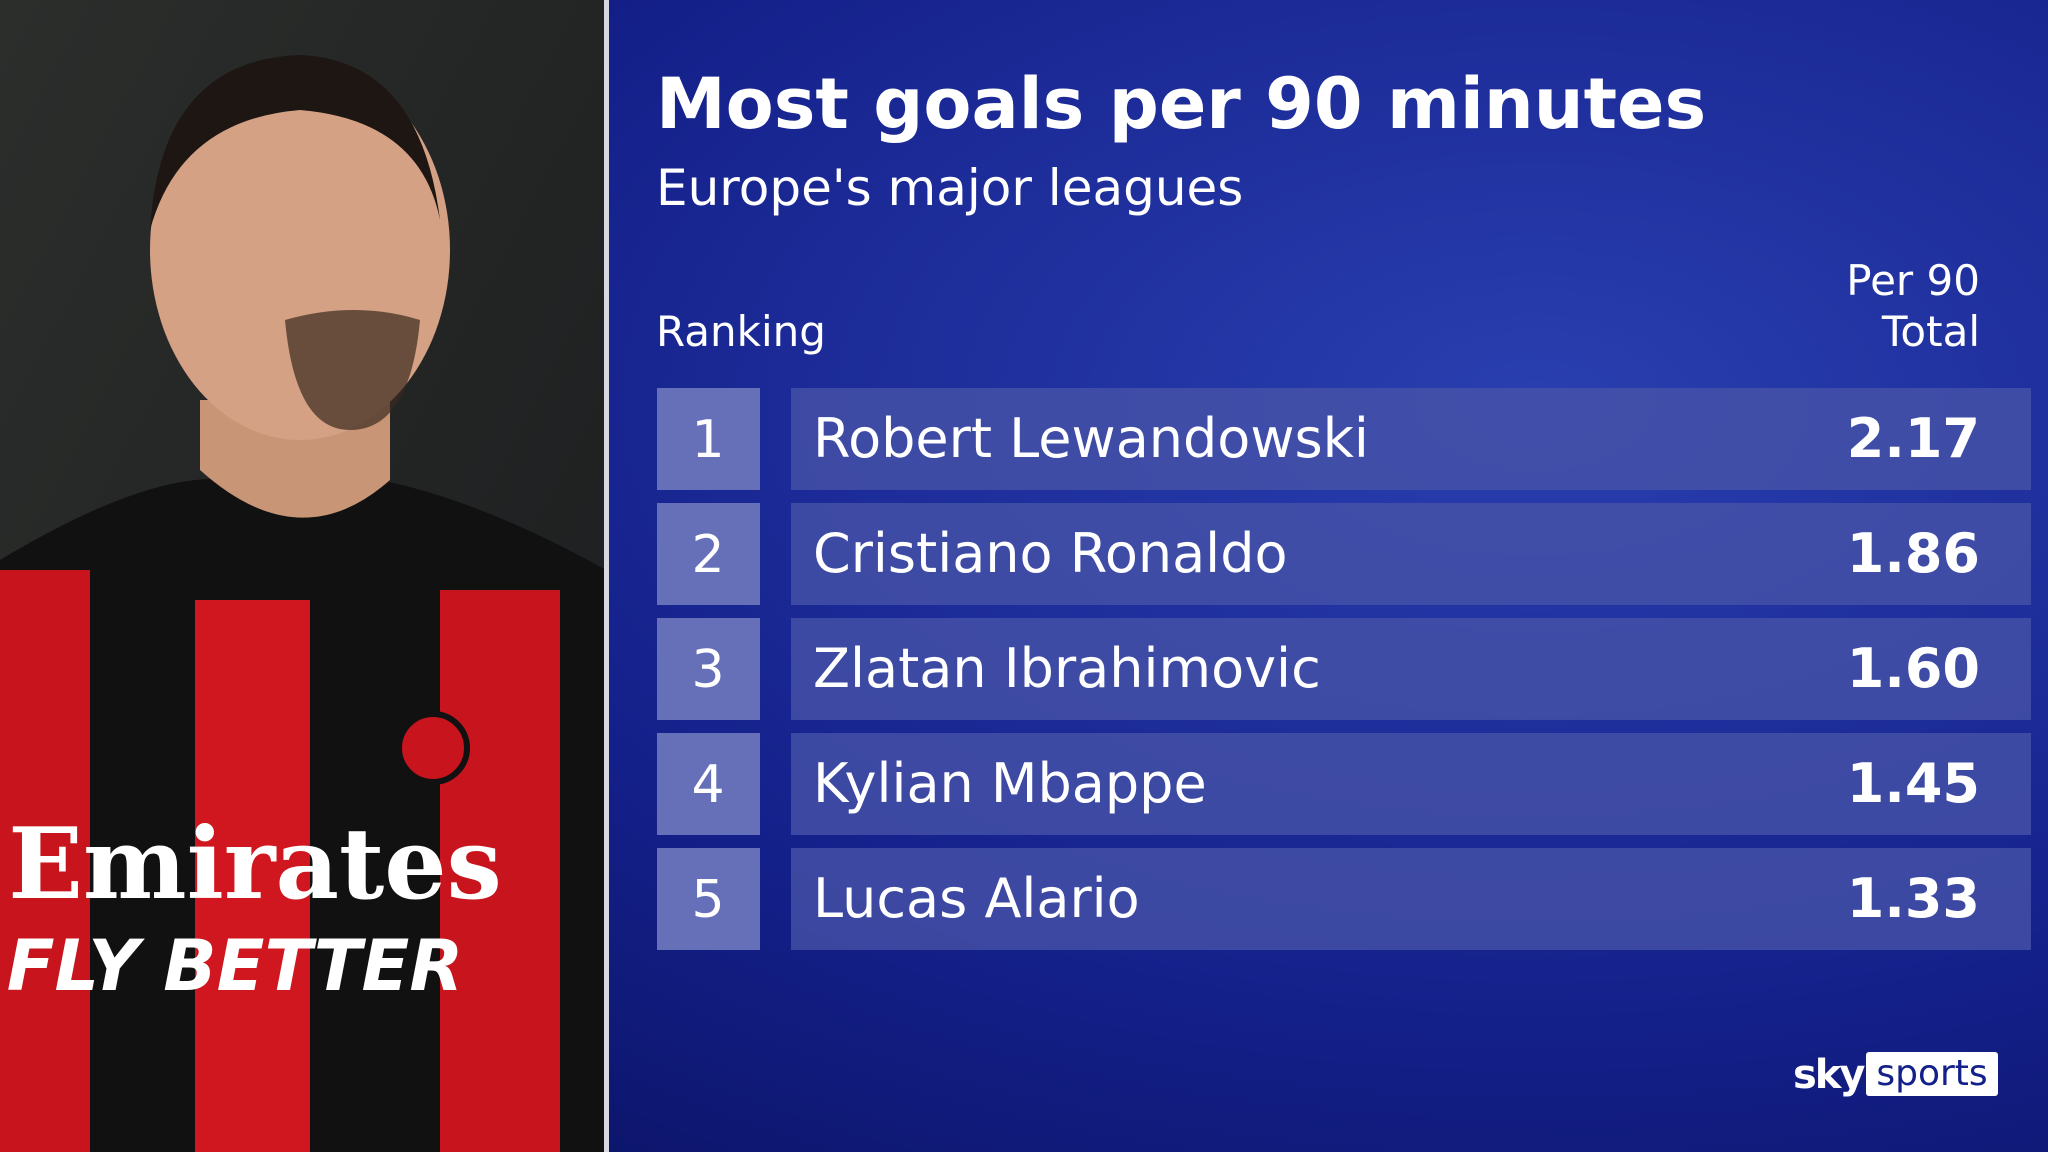 This screenshot has height=1152, width=2048. Describe the element at coordinates (1913, 438) in the screenshot. I see `goals-per-90: 2.17` at that location.